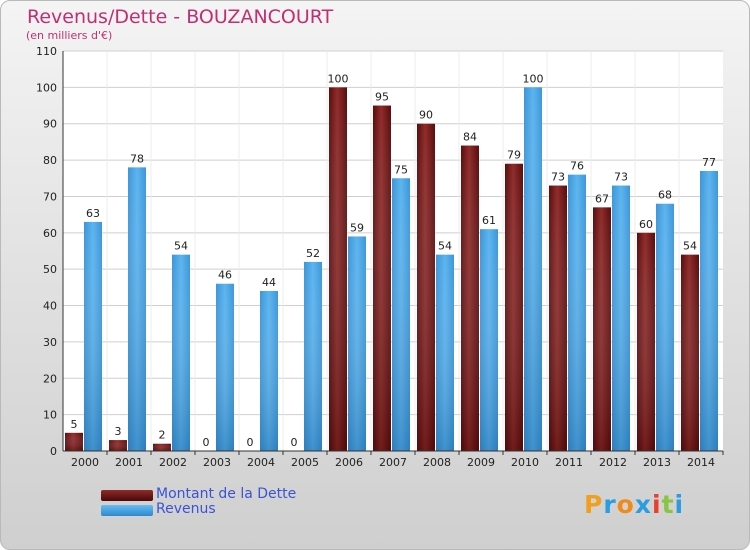 Image resolution: width=750 pixels, height=550 pixels. Describe the element at coordinates (481, 462) in the screenshot. I see `x-tick-label: 2009` at that location.